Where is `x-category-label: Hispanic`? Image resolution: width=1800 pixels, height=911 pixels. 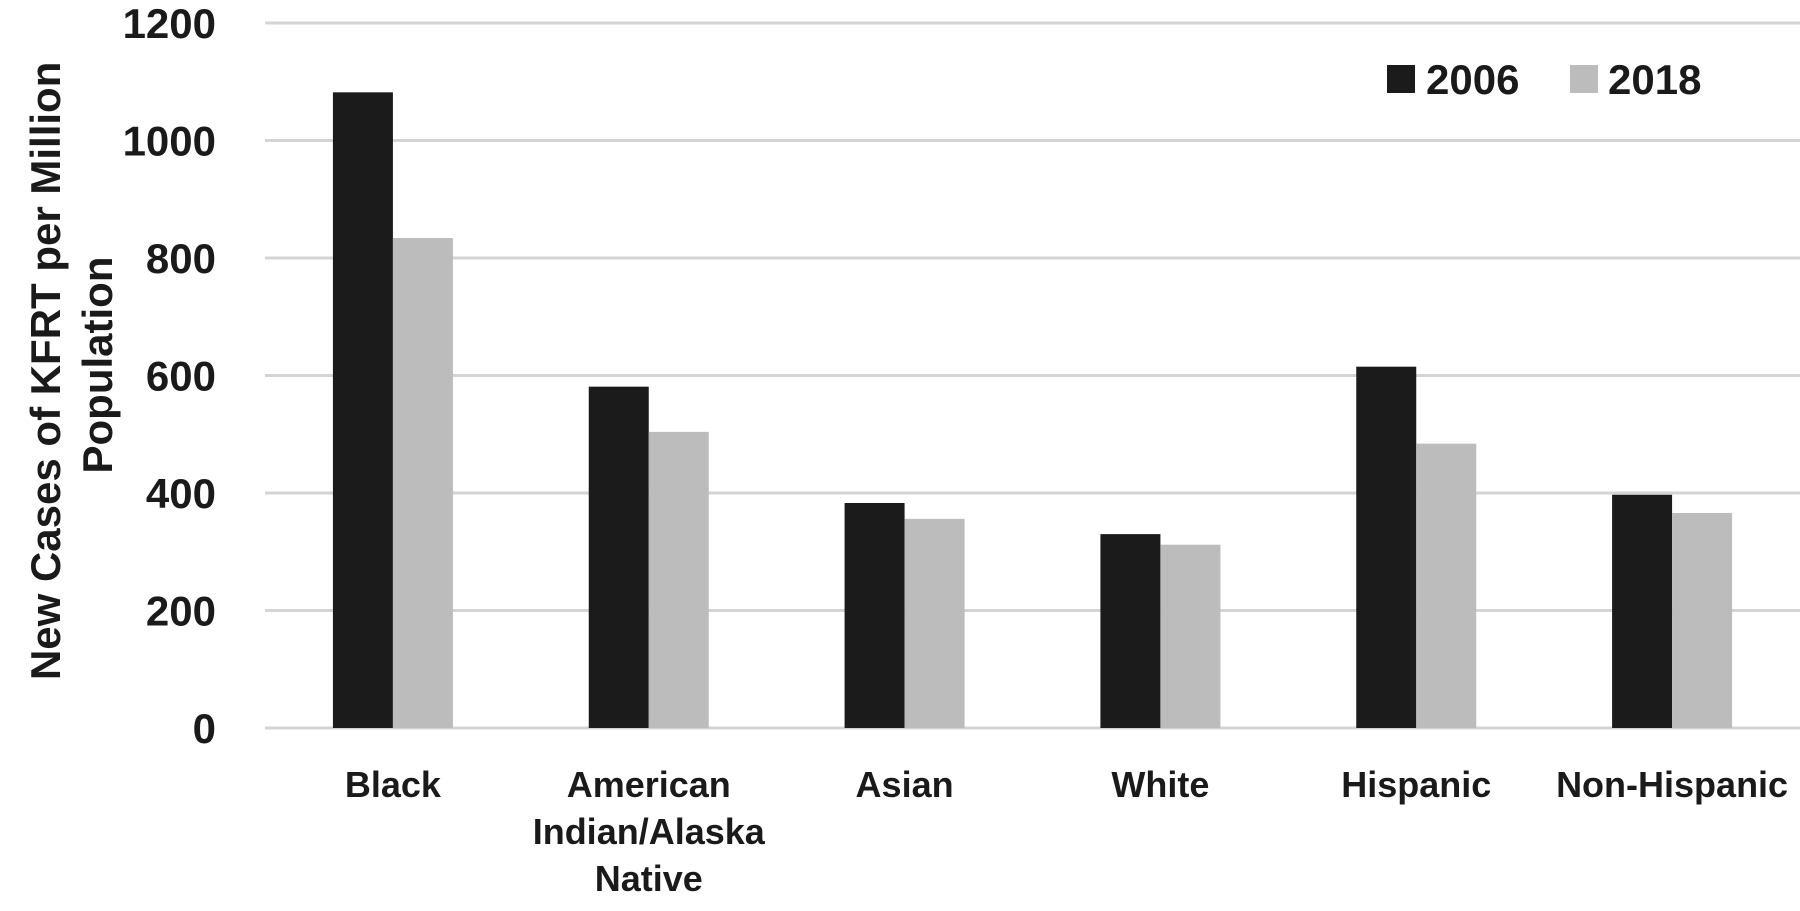 x-category-label: Hispanic is located at coordinates (1416, 784).